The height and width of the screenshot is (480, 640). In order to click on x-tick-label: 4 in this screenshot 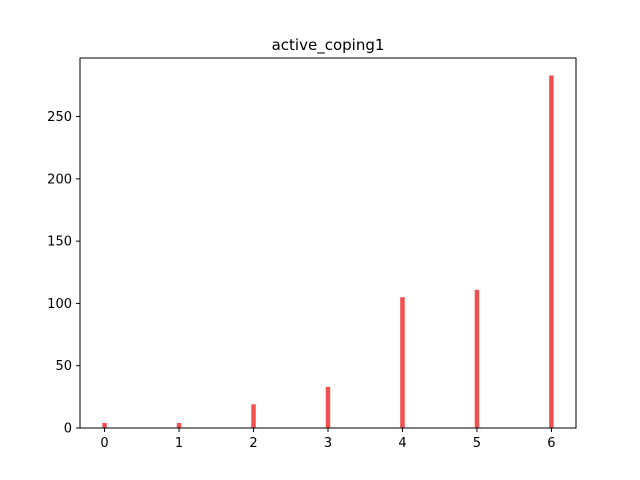, I will do `click(402, 443)`.